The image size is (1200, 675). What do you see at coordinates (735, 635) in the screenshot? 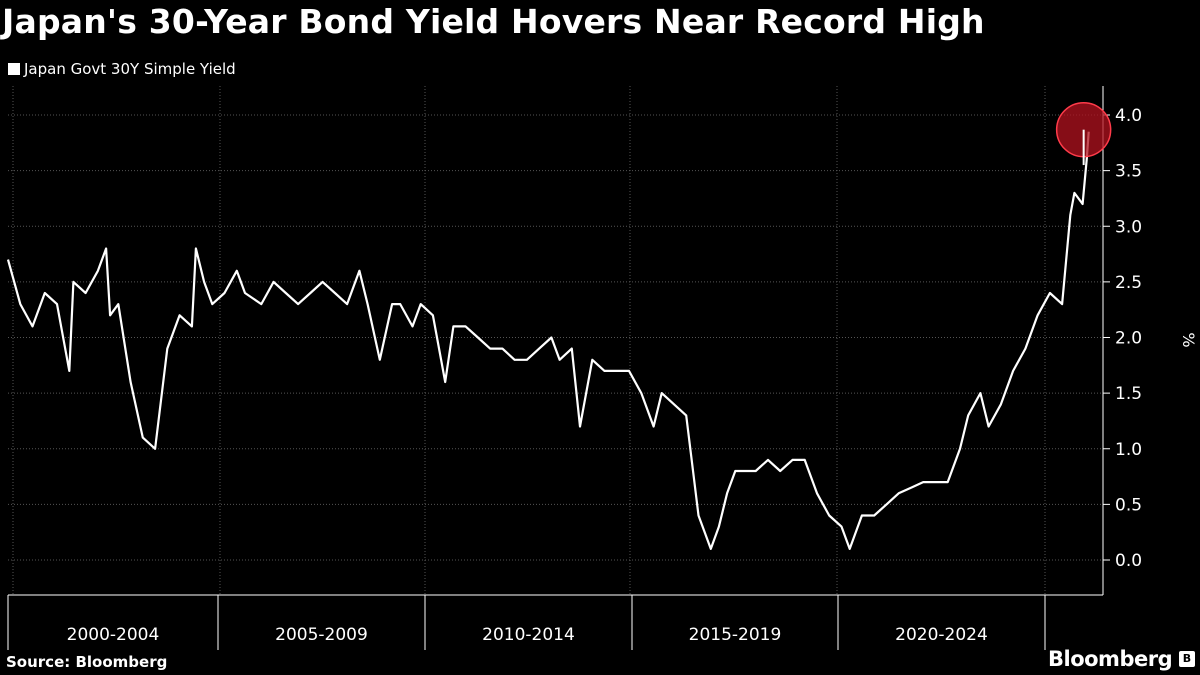
I see `x-category-label: 2015-2019` at bounding box center [735, 635].